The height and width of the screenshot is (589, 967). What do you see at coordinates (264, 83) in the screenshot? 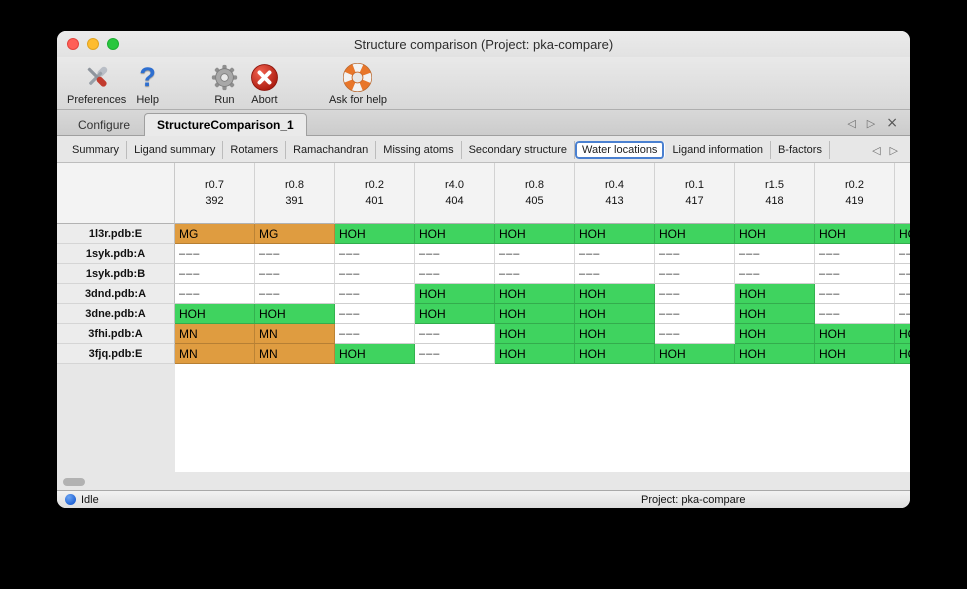
I see `abort-button: Abort` at bounding box center [264, 83].